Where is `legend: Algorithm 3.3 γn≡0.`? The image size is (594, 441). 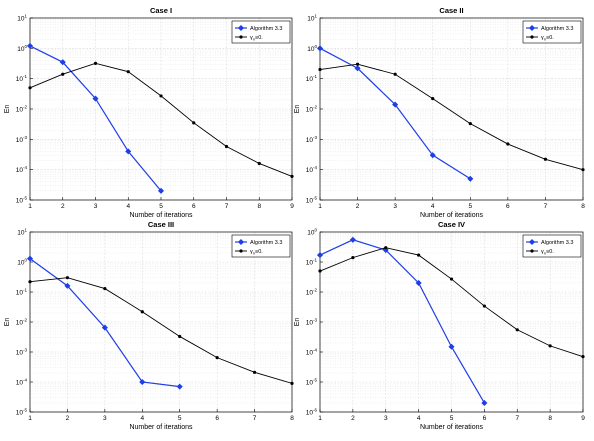
legend: Algorithm 3.3 γn≡0. is located at coordinates (552, 32).